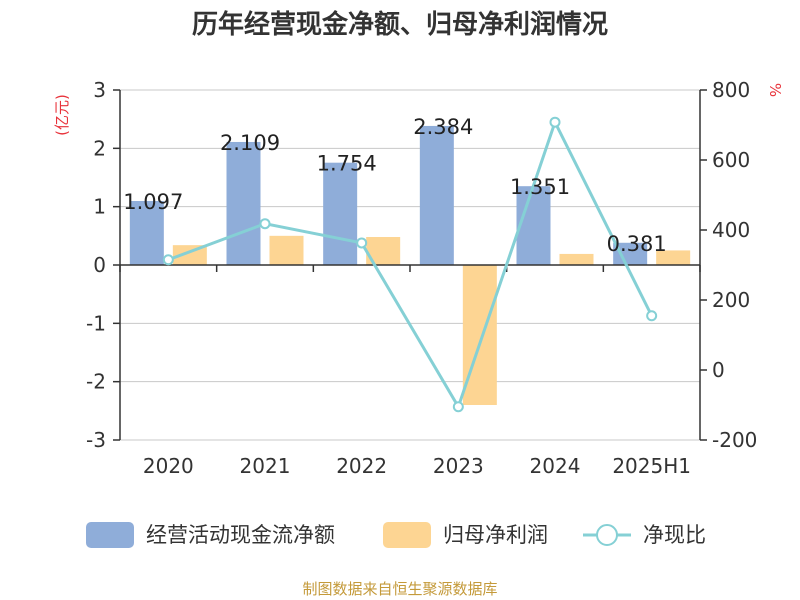  What do you see at coordinates (265, 466) in the screenshot?
I see `category-label: 2021` at bounding box center [265, 466].